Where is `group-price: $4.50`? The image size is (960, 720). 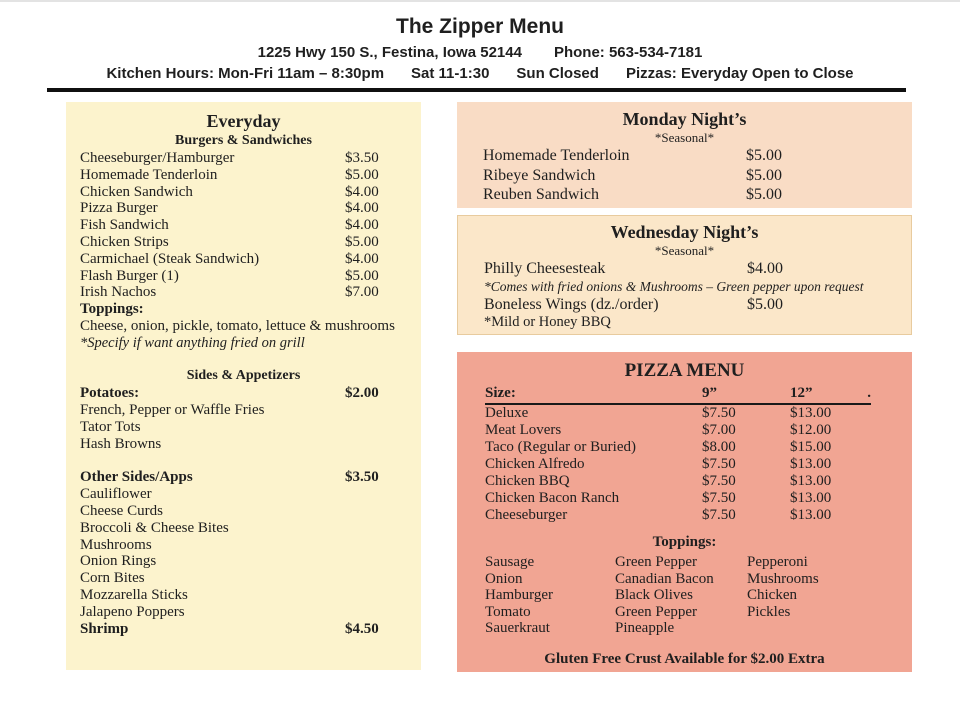
group-price: $4.50 is located at coordinates (362, 628).